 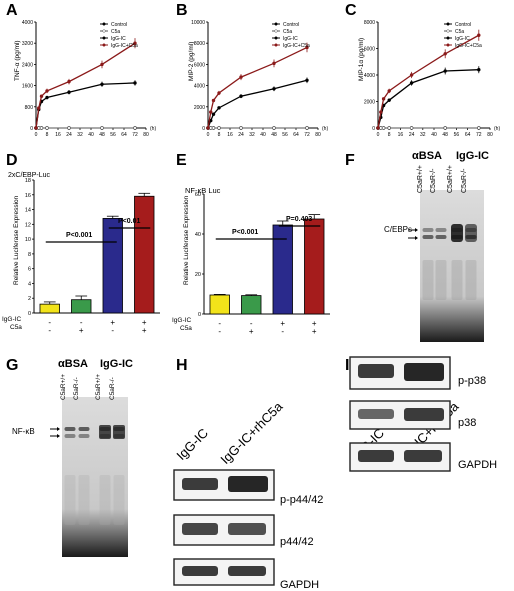 What do you see at coordinates (203, 190) in the screenshot?
I see `chart-title-e: NF-κB Luc` at bounding box center [203, 190].